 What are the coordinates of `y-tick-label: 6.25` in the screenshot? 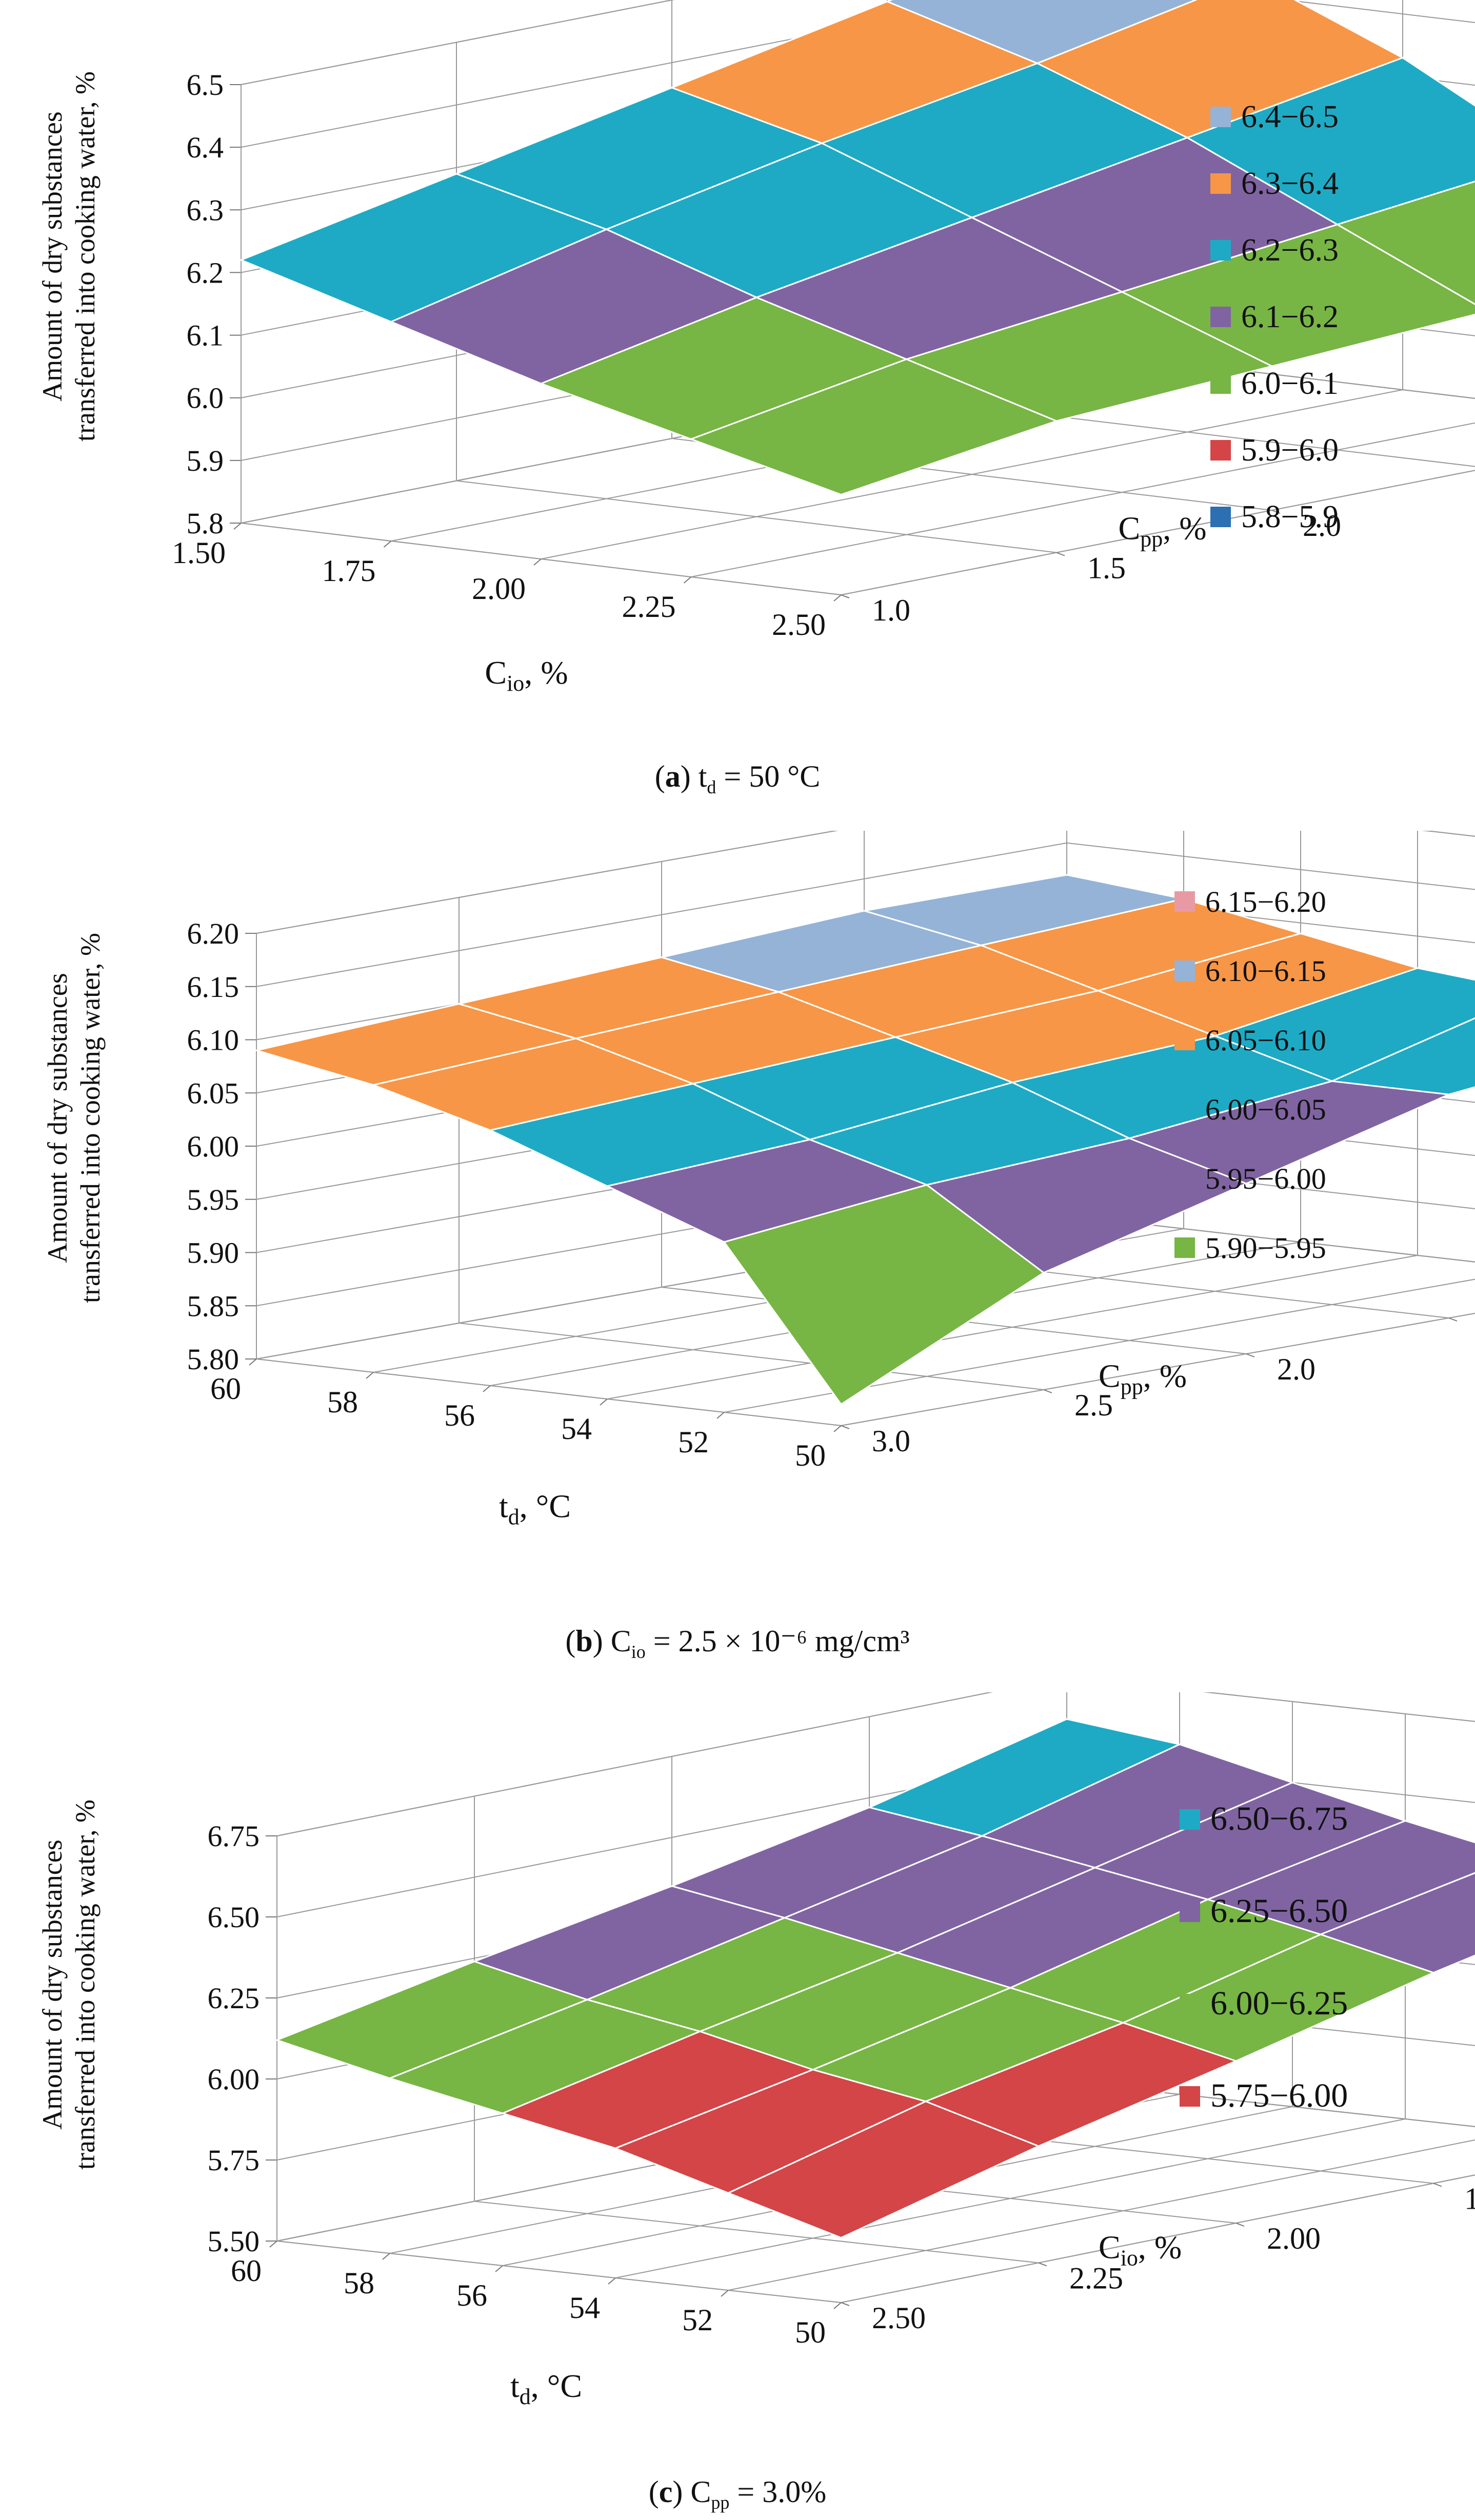 It's located at (234, 1998).